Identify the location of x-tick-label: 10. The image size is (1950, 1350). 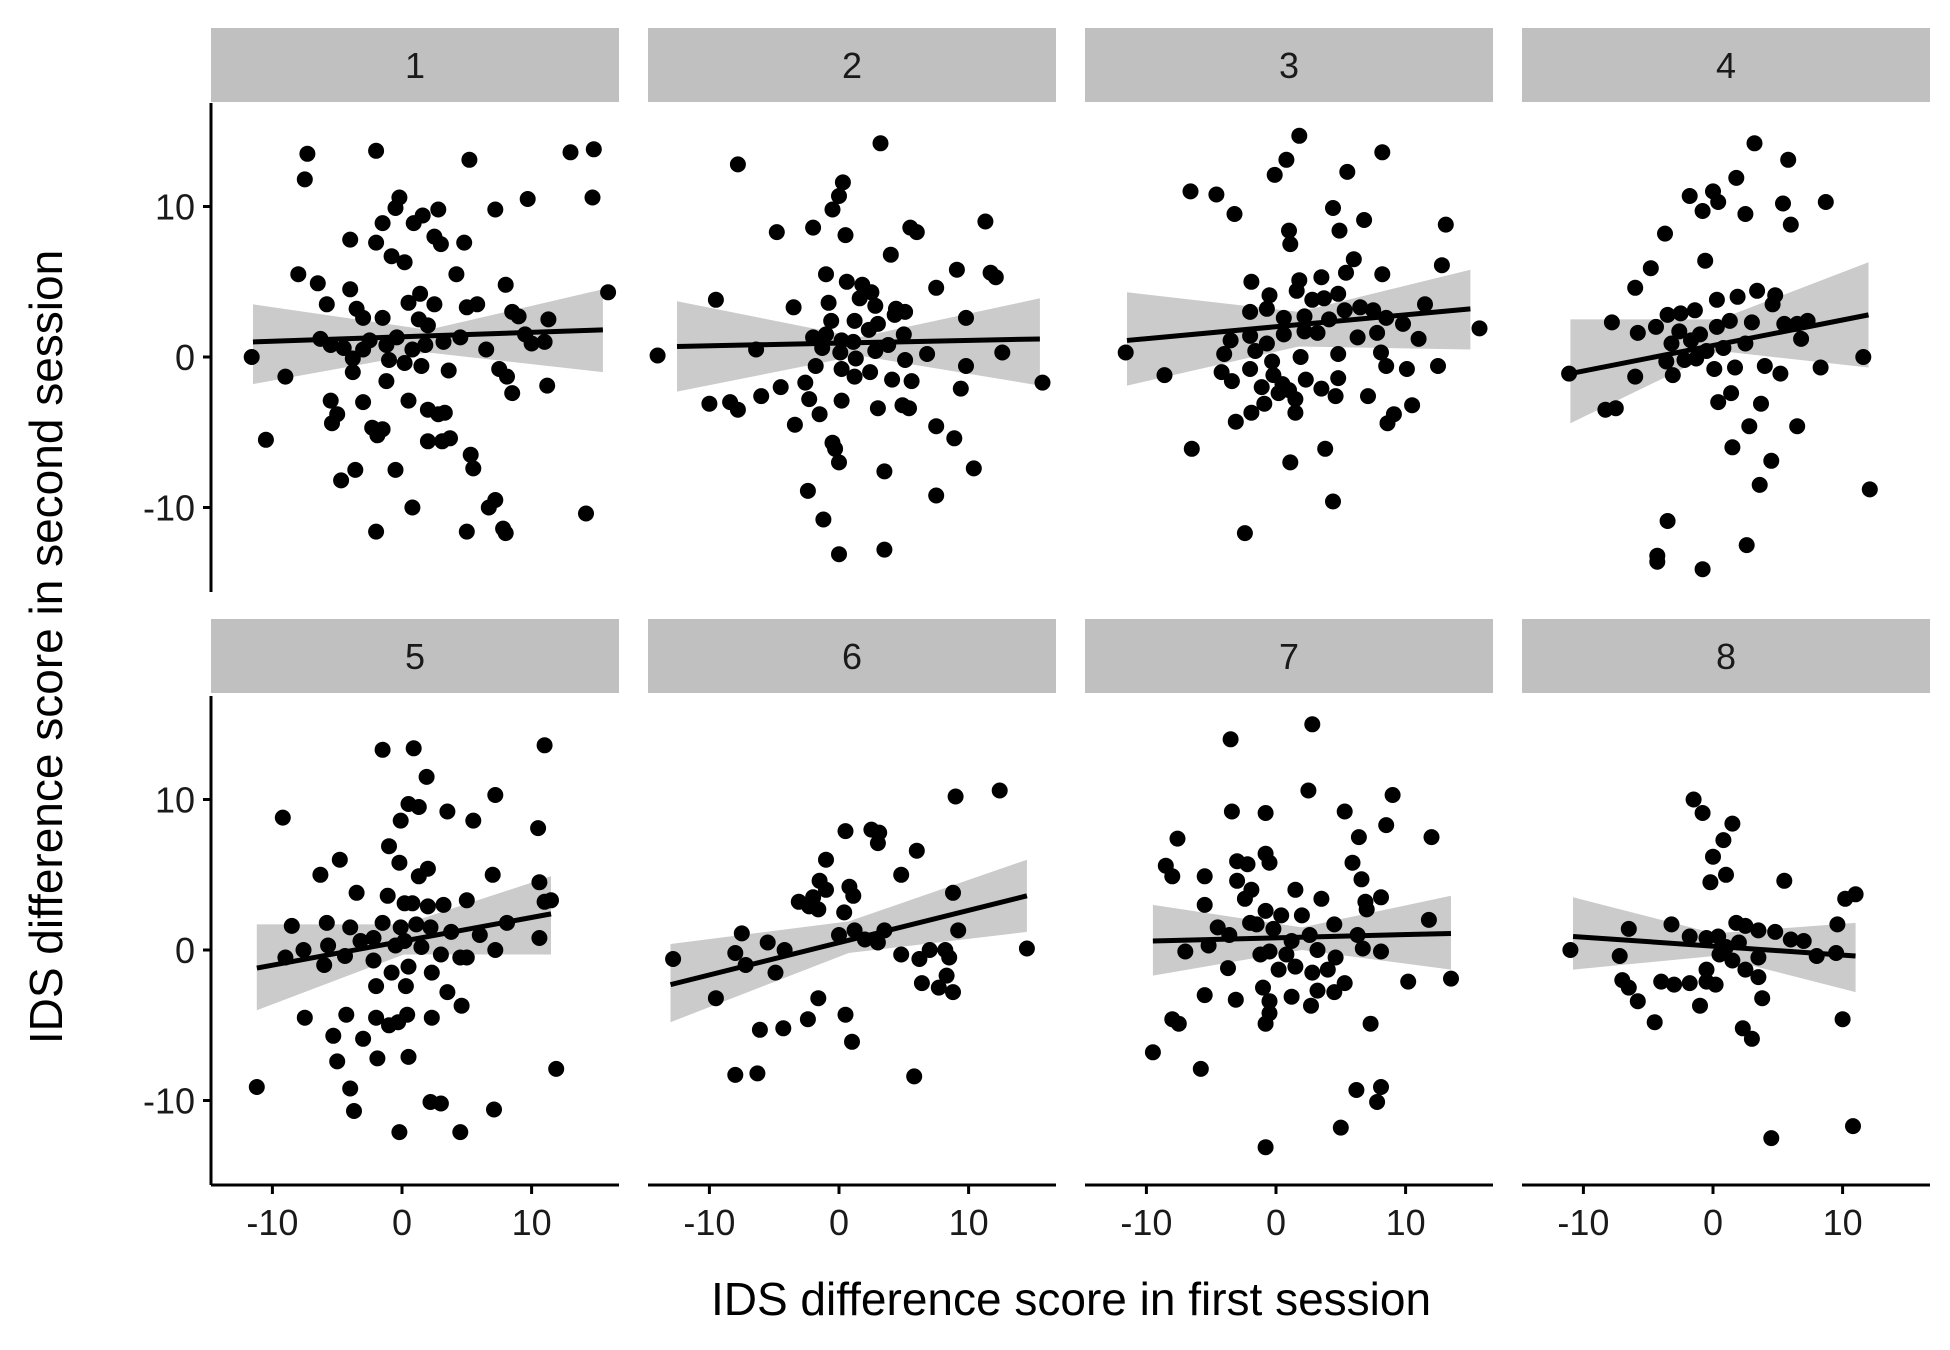
(969, 1222).